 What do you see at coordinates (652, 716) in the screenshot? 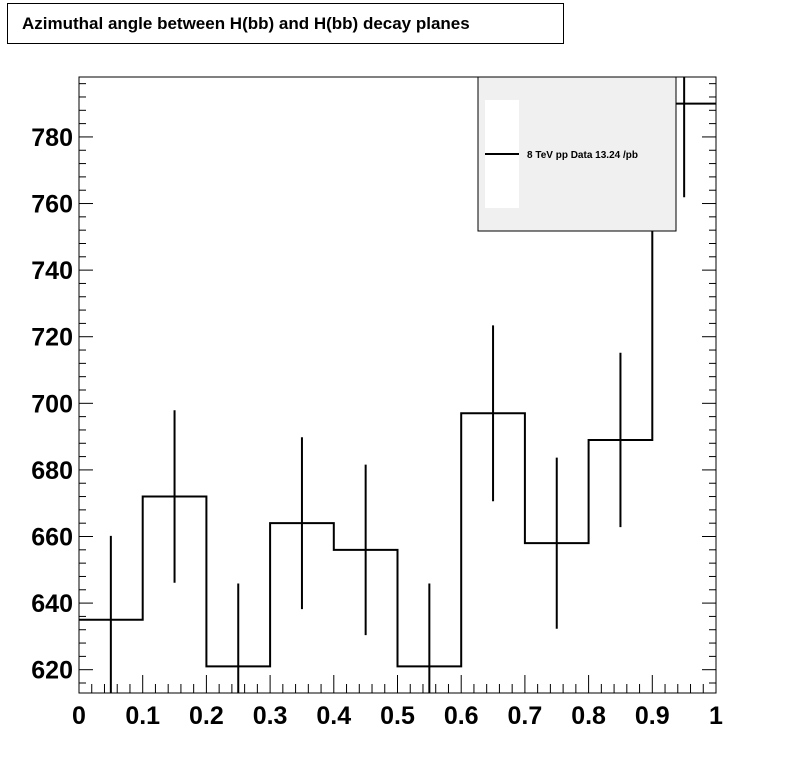
I see `x-tick-label: 0.9` at bounding box center [652, 716].